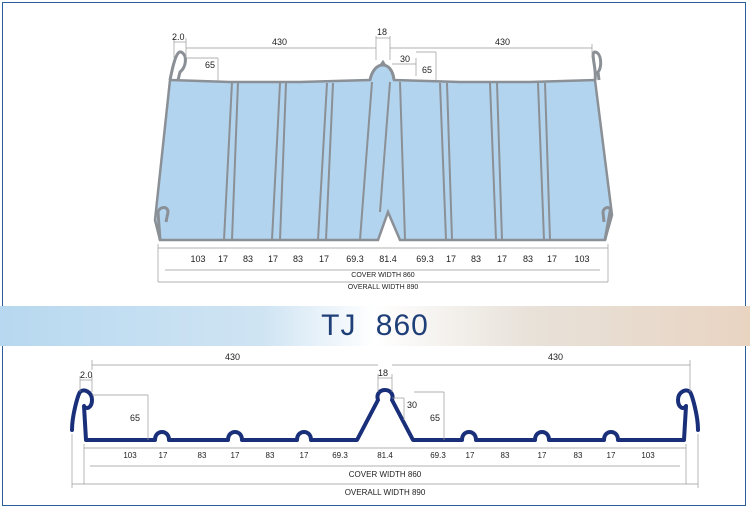 The width and height of the screenshot is (750, 510). What do you see at coordinates (163, 223) in the screenshot?
I see `bottom-left-hook` at bounding box center [163, 223].